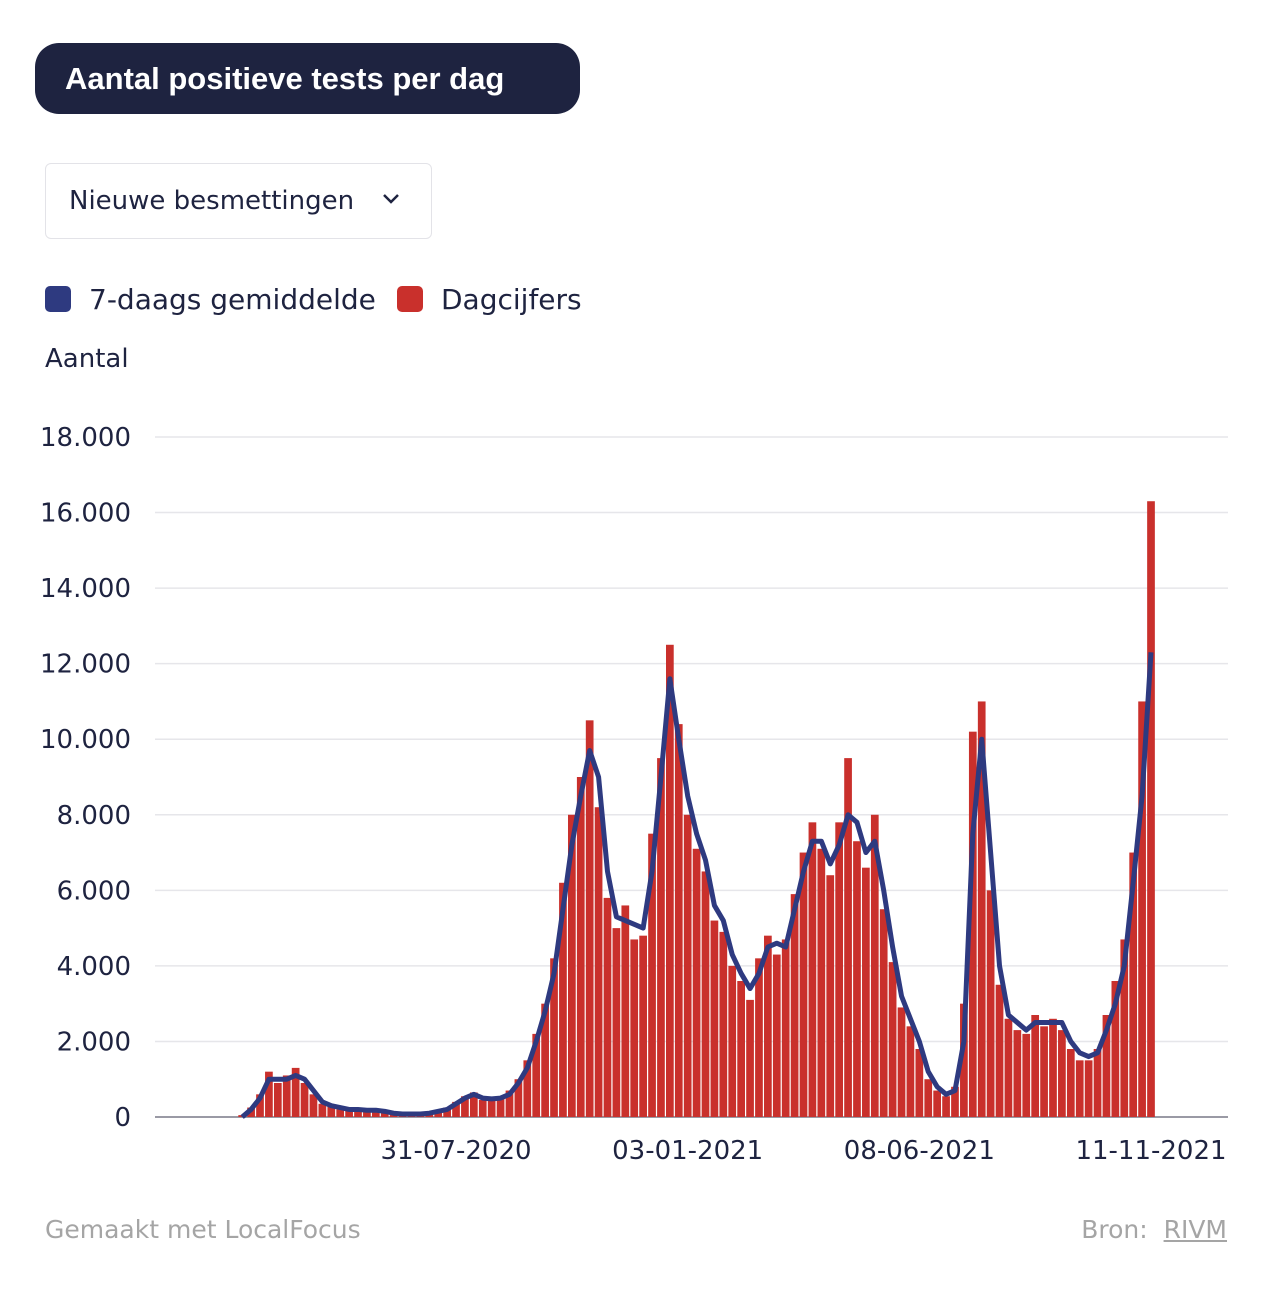  Describe the element at coordinates (1195, 1229) in the screenshot. I see `source-link: RIVM` at that location.